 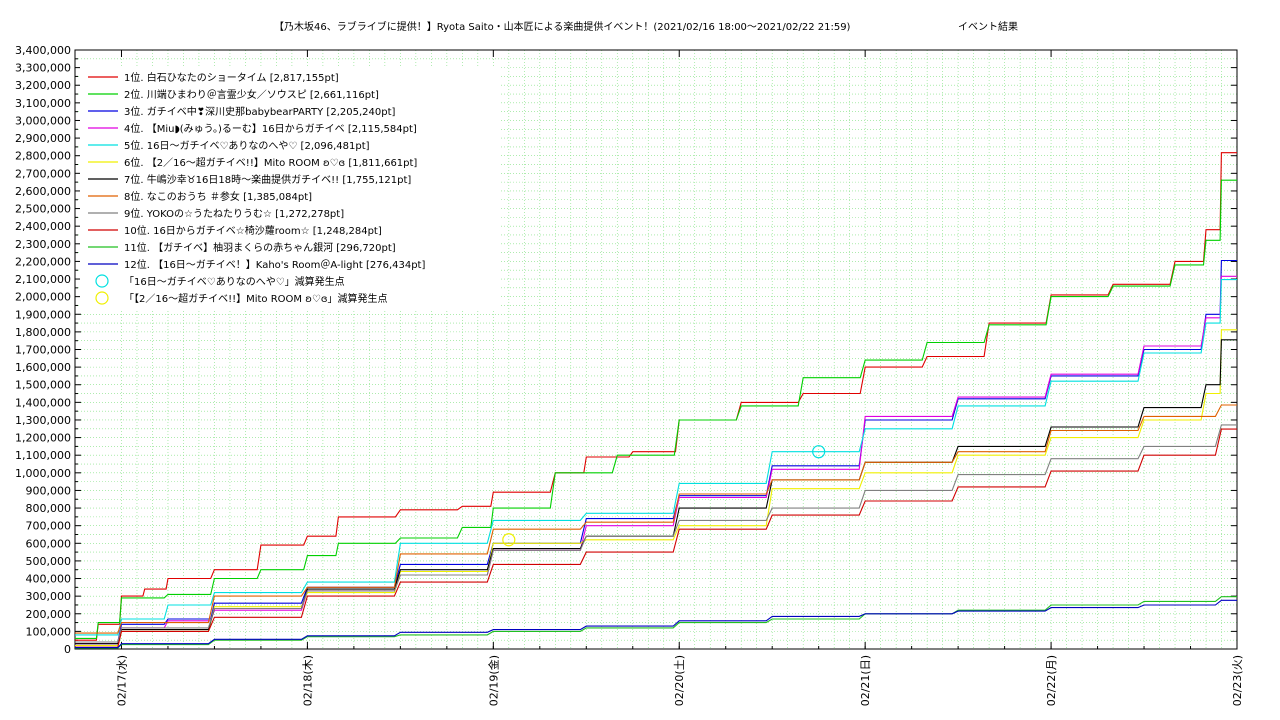 What do you see at coordinates (49, 526) in the screenshot?
I see `y-tick-label: 700,000` at bounding box center [49, 526].